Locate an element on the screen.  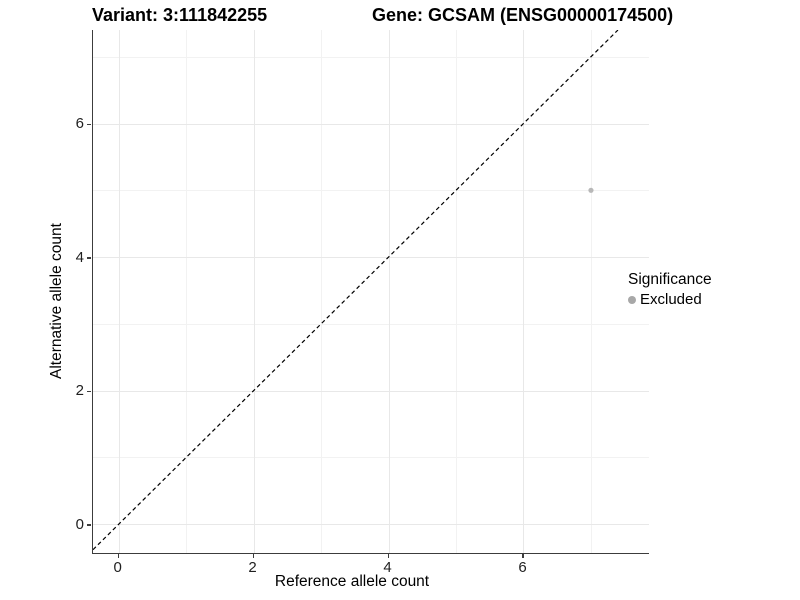
plot-title-gene: Gene: GCSAM (ENSG00000174500) is located at coordinates (523, 15).